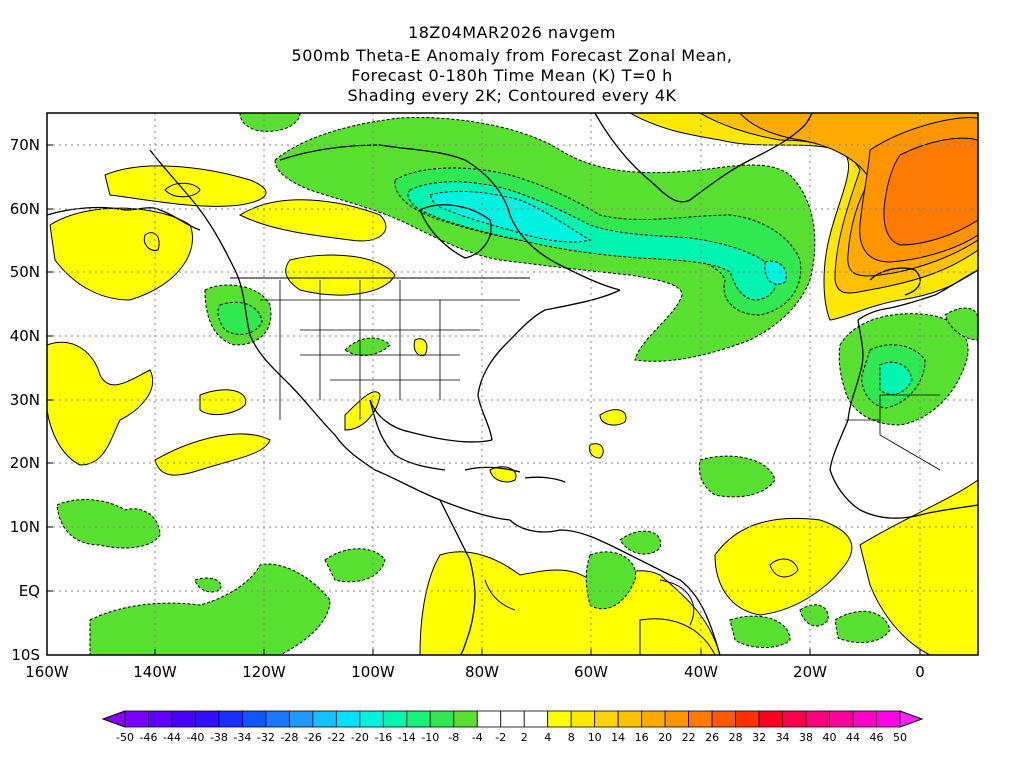 The height and width of the screenshot is (768, 1024). What do you see at coordinates (25, 272) in the screenshot?
I see `lat-label: 50N` at bounding box center [25, 272].